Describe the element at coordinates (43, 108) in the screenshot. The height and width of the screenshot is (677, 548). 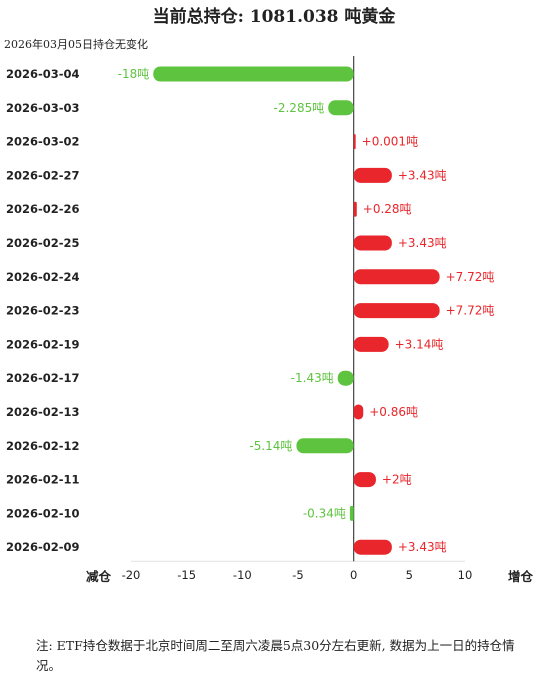
I see `category-label: 2026-03-03` at that location.